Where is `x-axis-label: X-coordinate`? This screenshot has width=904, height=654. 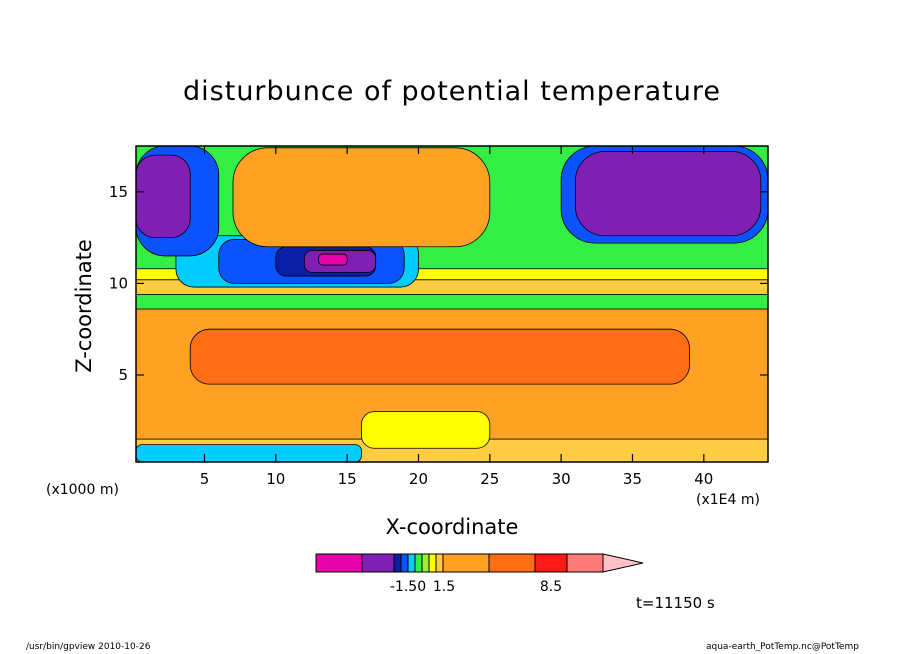 x-axis-label: X-coordinate is located at coordinates (452, 527).